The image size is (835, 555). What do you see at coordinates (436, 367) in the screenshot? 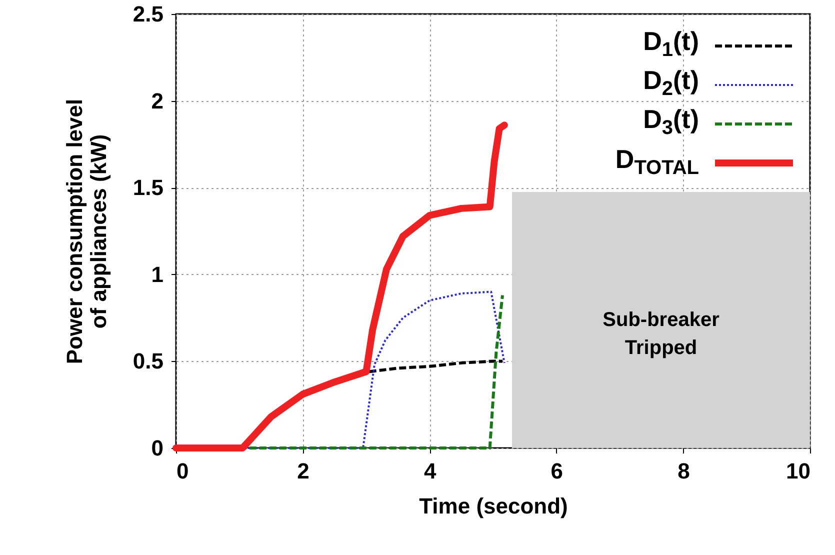
I see `line-series` at bounding box center [436, 367].